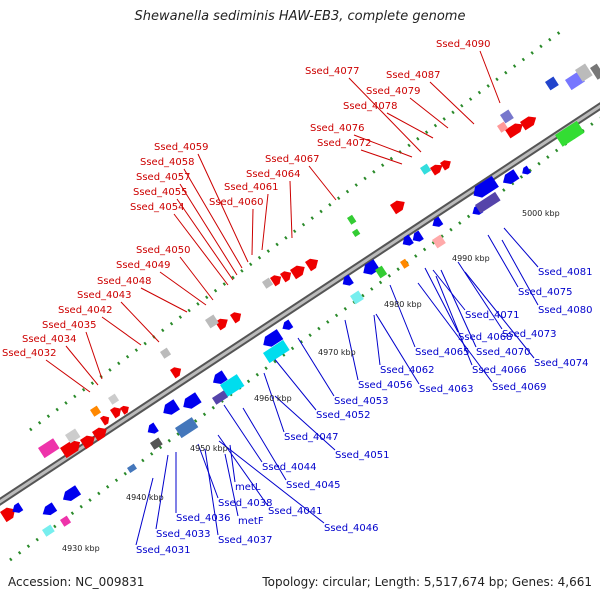 The height and width of the screenshot is (600, 600). What do you see at coordinates (295, 511) in the screenshot?
I see `gene-label-reverse: Ssed_4041` at bounding box center [295, 511].